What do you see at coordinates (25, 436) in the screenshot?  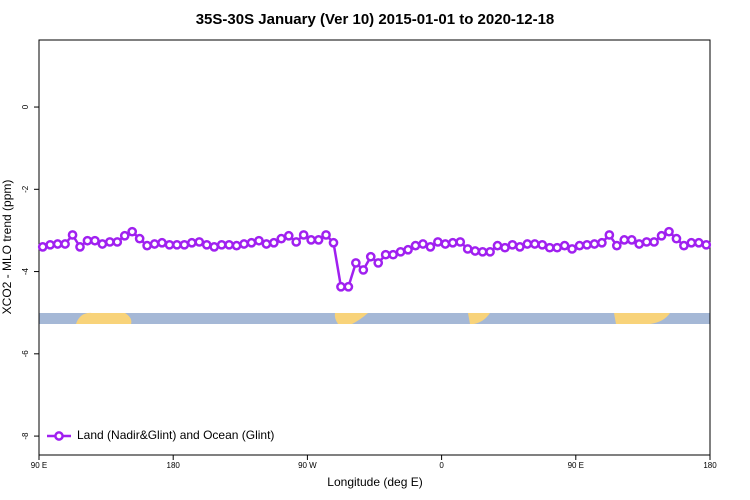 I see `y-tick-label: -8` at bounding box center [25, 436].